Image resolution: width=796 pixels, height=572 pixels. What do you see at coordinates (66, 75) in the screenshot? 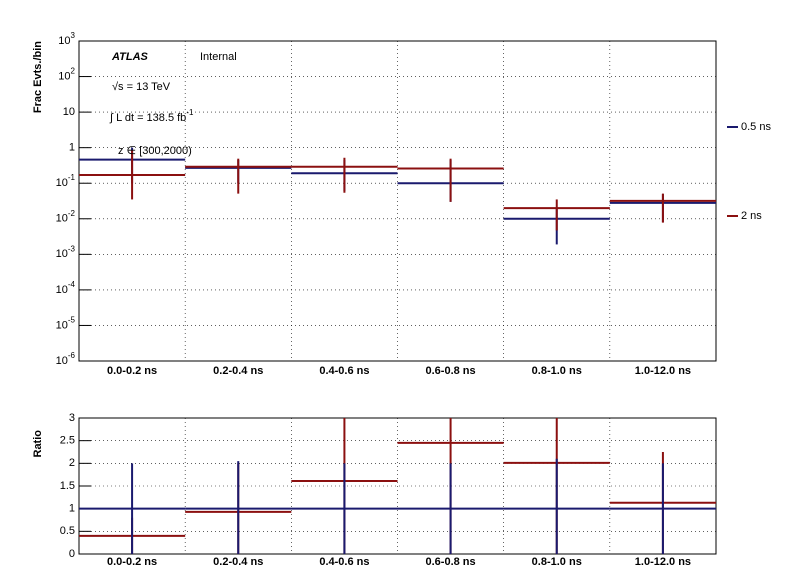
I see `y-tick-label: 10²` at bounding box center [66, 75].